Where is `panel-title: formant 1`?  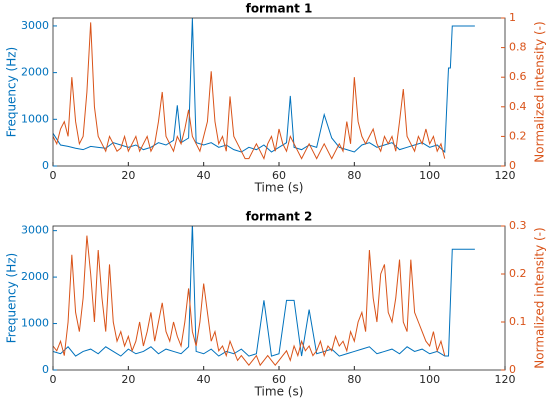
panel-title: formant 1 is located at coordinates (279, 9).